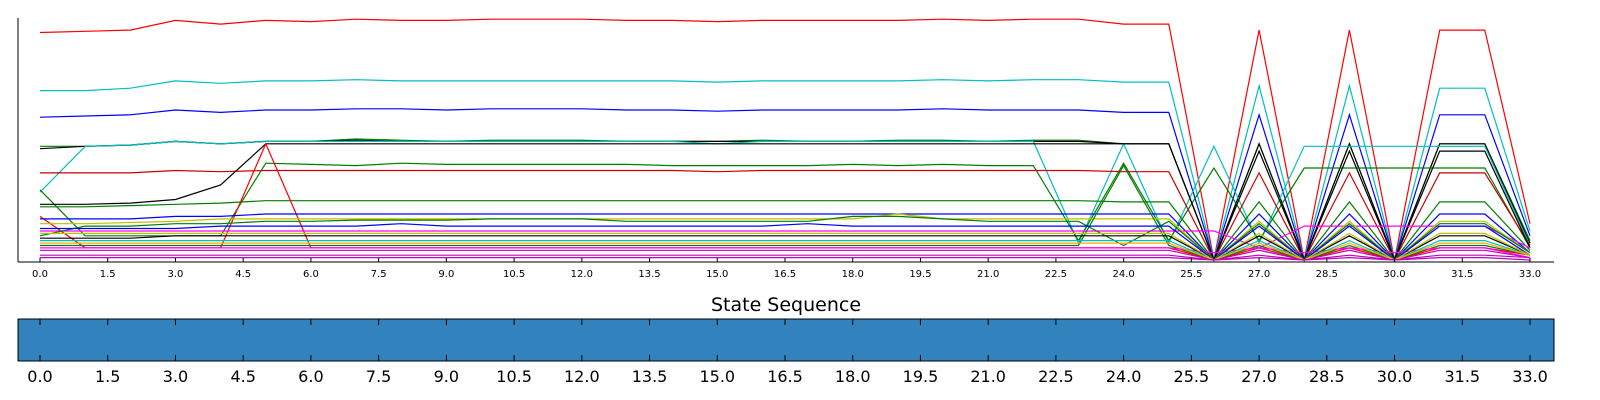 This screenshot has width=1600, height=400. I want to click on state-tick-label: 24.0, so click(1124, 376).